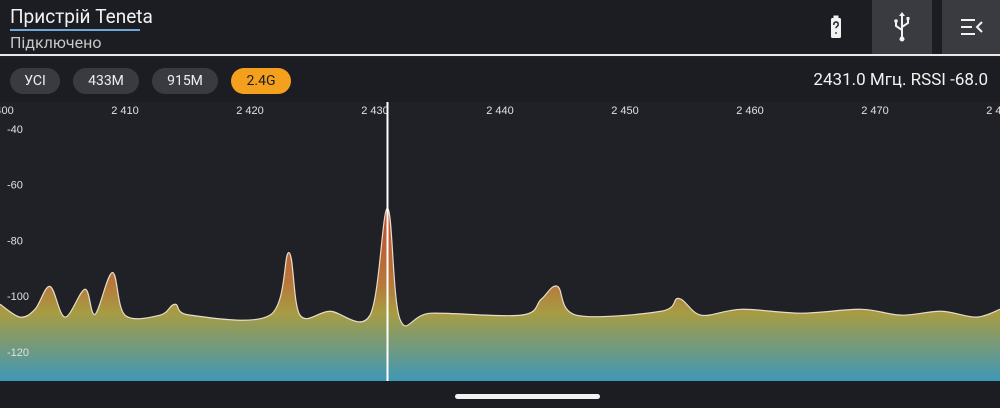 Image resolution: width=1000 pixels, height=408 pixels. I want to click on x-tick-label: 2 450, so click(625, 111).